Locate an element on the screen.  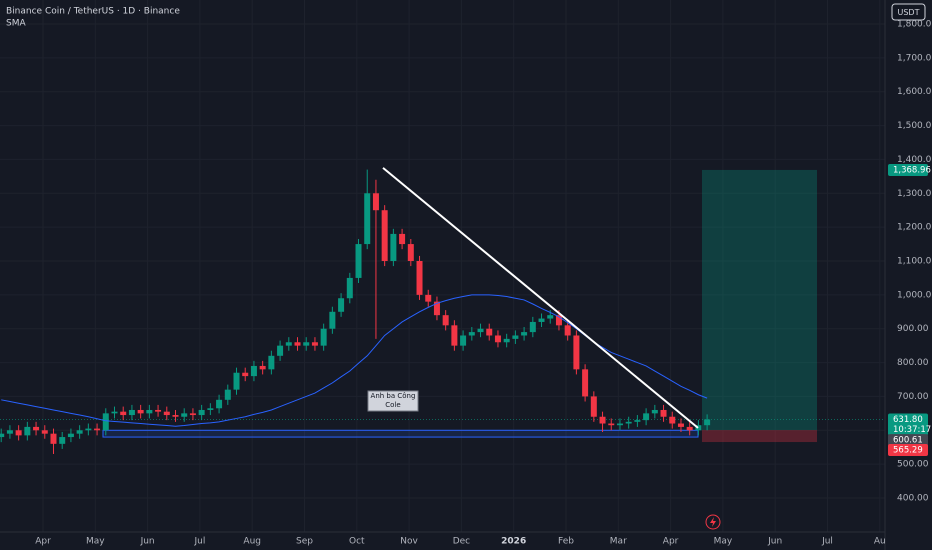
alert-icon is located at coordinates (713, 522).